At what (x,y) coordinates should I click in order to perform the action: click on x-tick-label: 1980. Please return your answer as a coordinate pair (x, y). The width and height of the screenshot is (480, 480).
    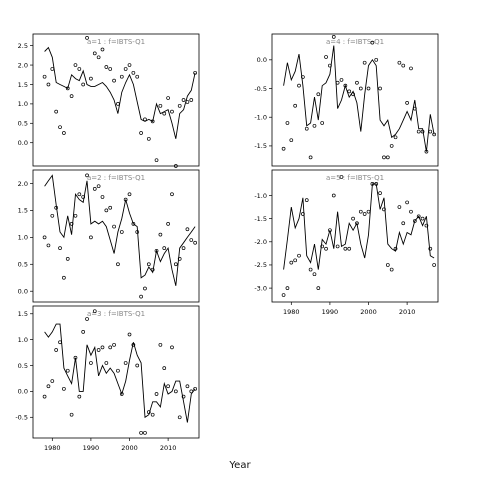
    Looking at the image, I should click on (291, 312).